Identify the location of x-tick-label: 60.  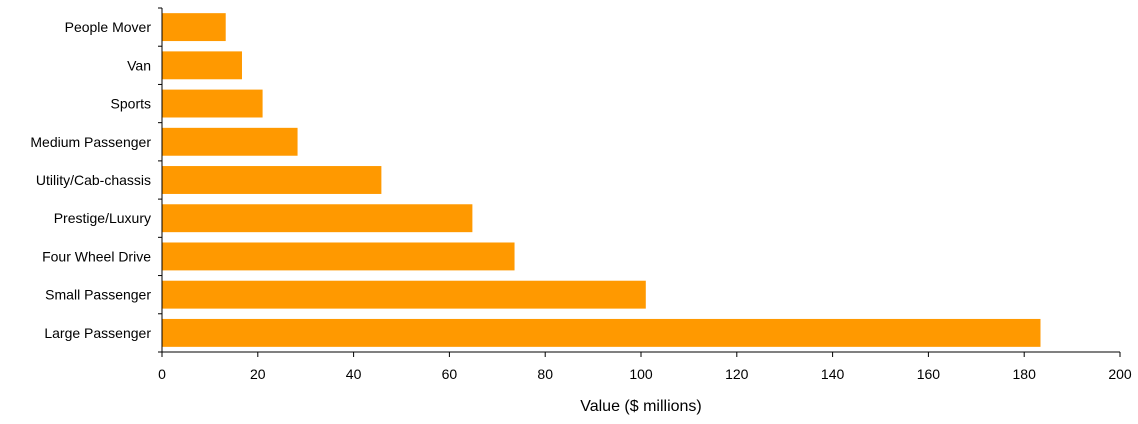
(450, 374).